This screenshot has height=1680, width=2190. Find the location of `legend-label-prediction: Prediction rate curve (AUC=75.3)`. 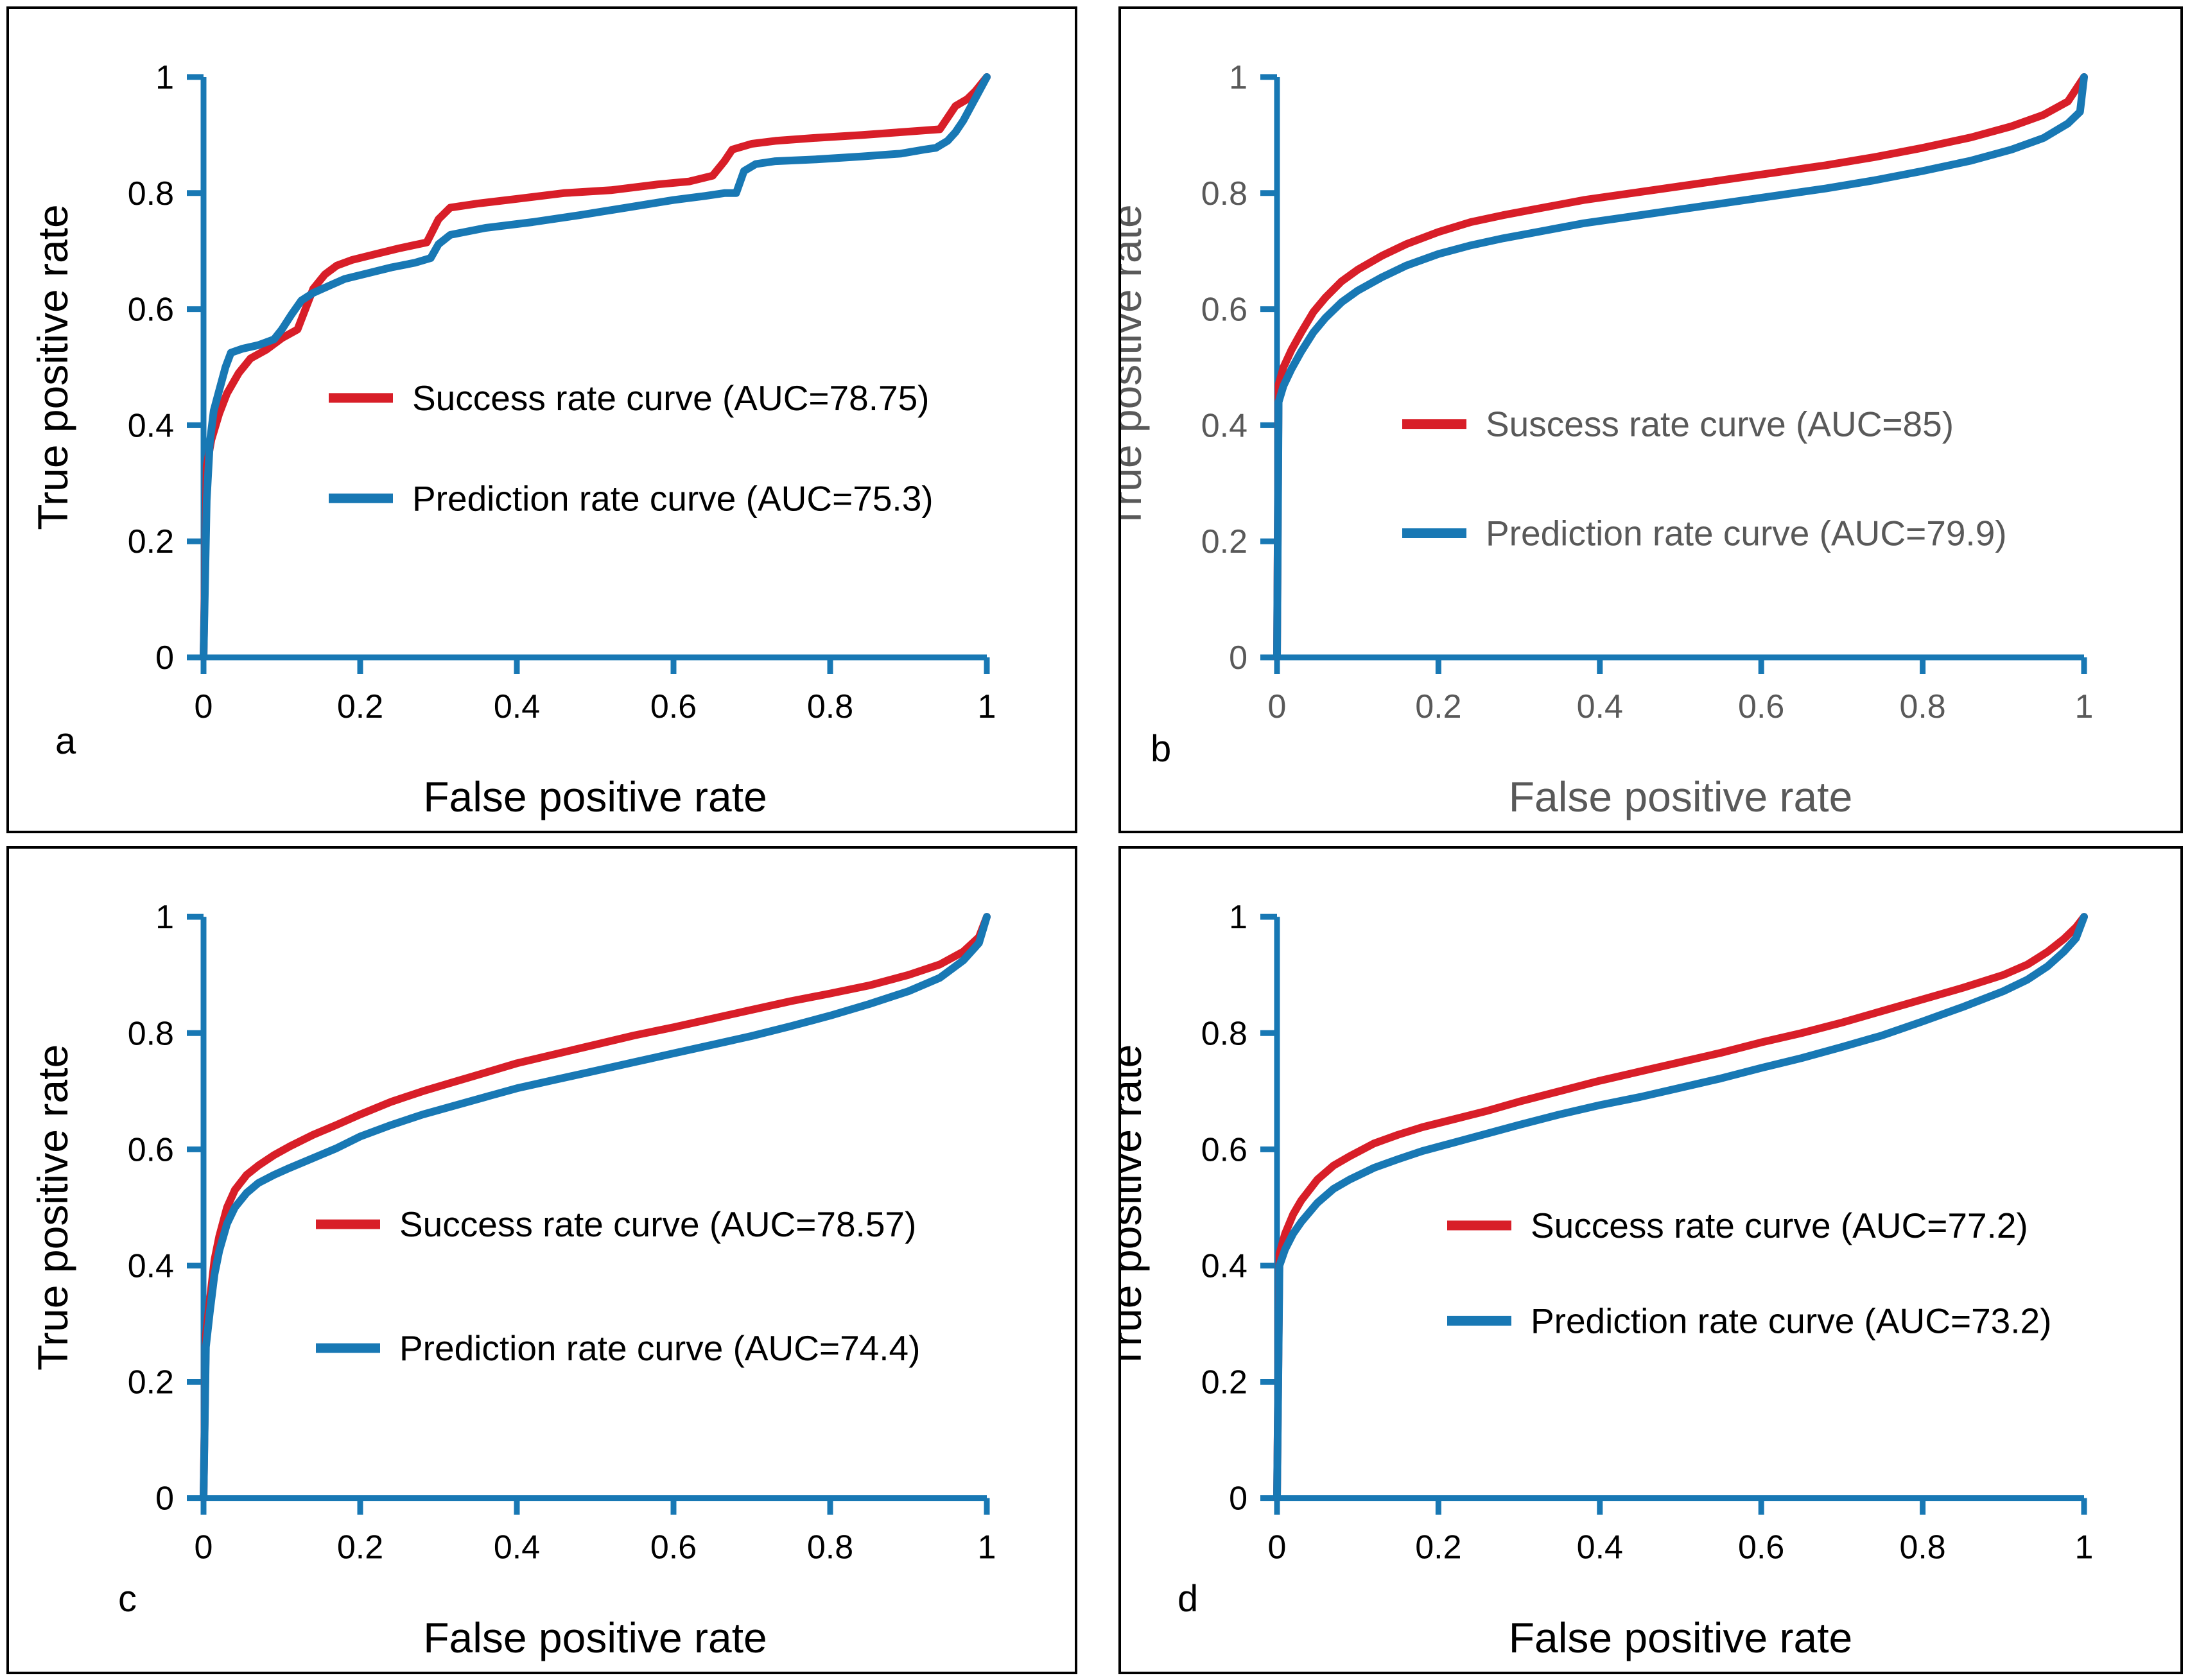

legend-label-prediction: Prediction rate curve (AUC=75.3) is located at coordinates (673, 498).